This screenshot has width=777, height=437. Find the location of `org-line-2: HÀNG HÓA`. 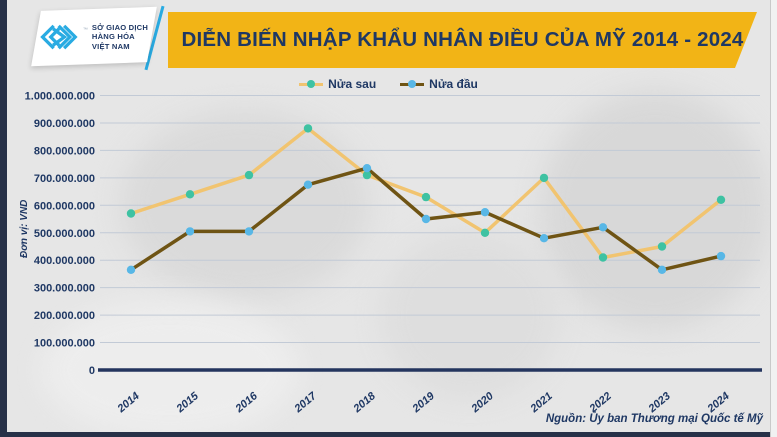

org-line-2: HÀNG HÓA is located at coordinates (114, 36).